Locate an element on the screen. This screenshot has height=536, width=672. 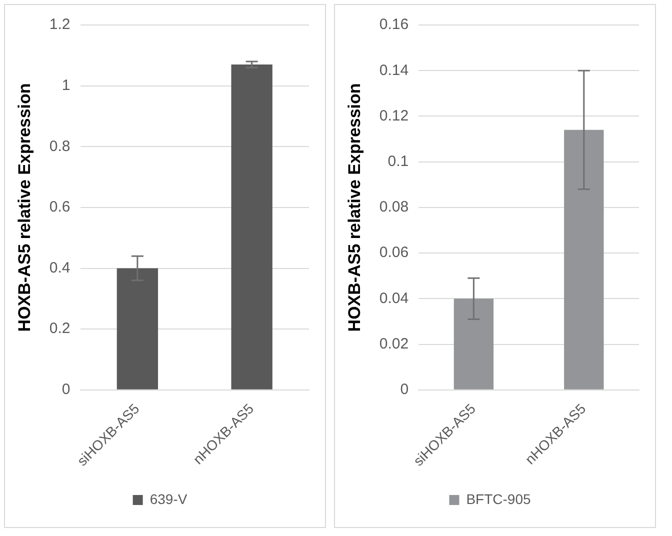
y-tick-label: 0.6 is located at coordinates (59, 207).